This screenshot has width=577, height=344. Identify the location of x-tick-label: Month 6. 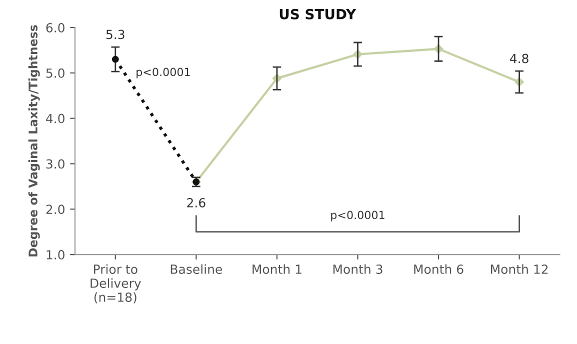
(439, 269).